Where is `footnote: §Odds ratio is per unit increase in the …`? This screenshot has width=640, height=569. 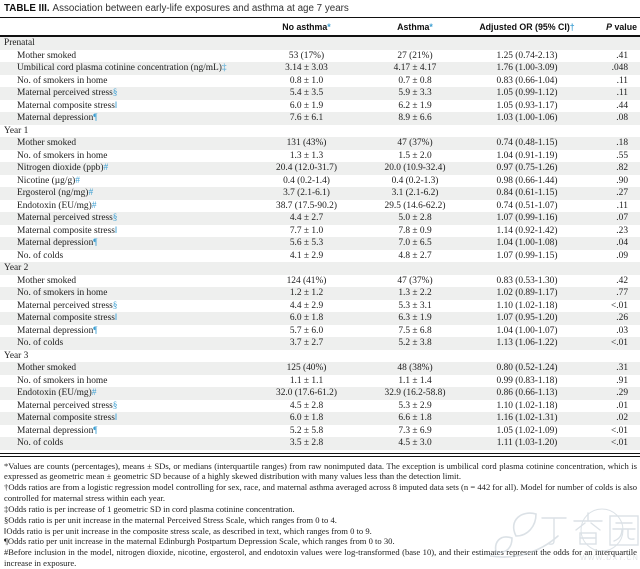 footnote: §Odds ratio is per unit increase in the … is located at coordinates (170, 519).